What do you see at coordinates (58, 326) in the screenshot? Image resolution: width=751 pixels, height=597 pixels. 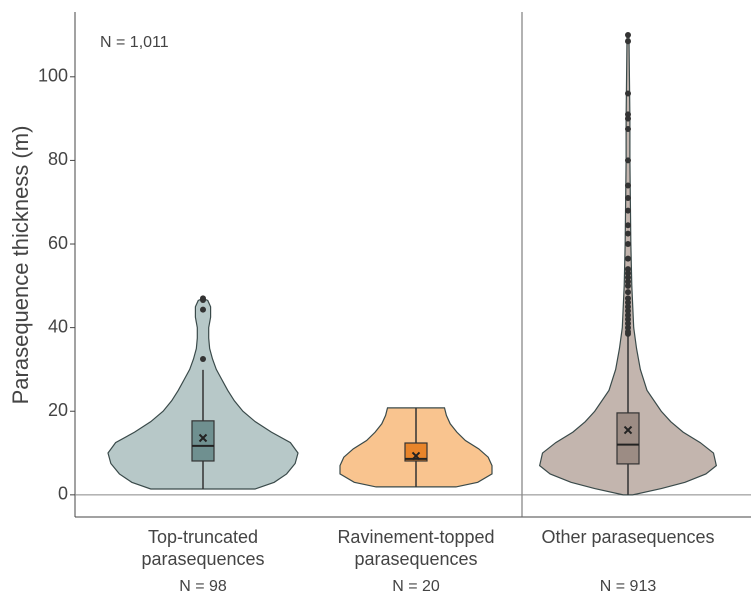 I see `y-tick-label: 40` at bounding box center [58, 326].